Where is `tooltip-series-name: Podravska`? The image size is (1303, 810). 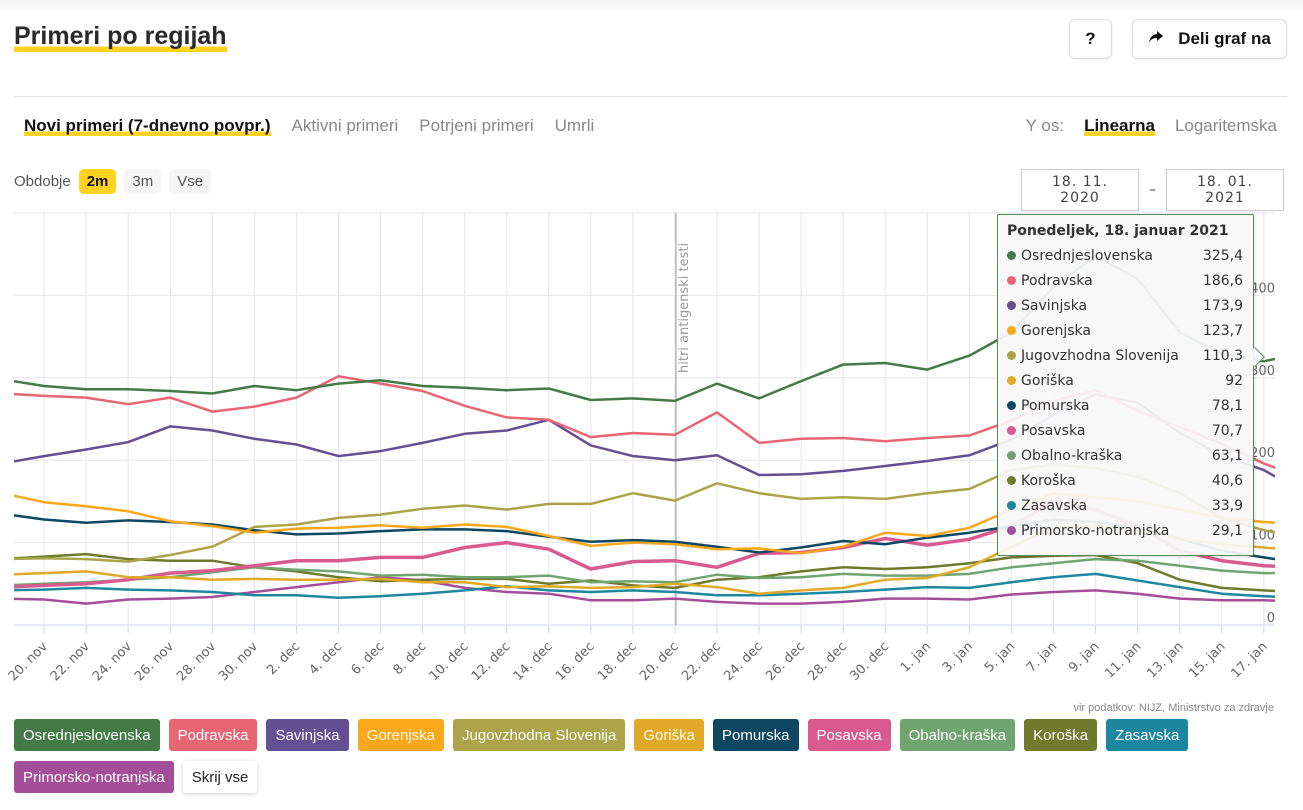
tooltip-series-name: Podravska is located at coordinates (1057, 280).